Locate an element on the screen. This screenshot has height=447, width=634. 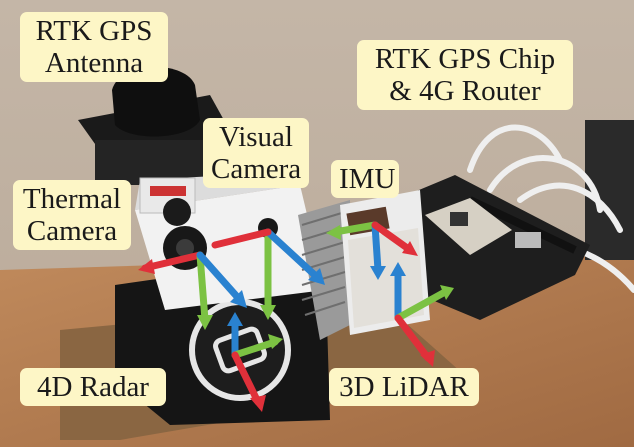
label-3d-lidar: 3D LiDAR is located at coordinates (404, 387).